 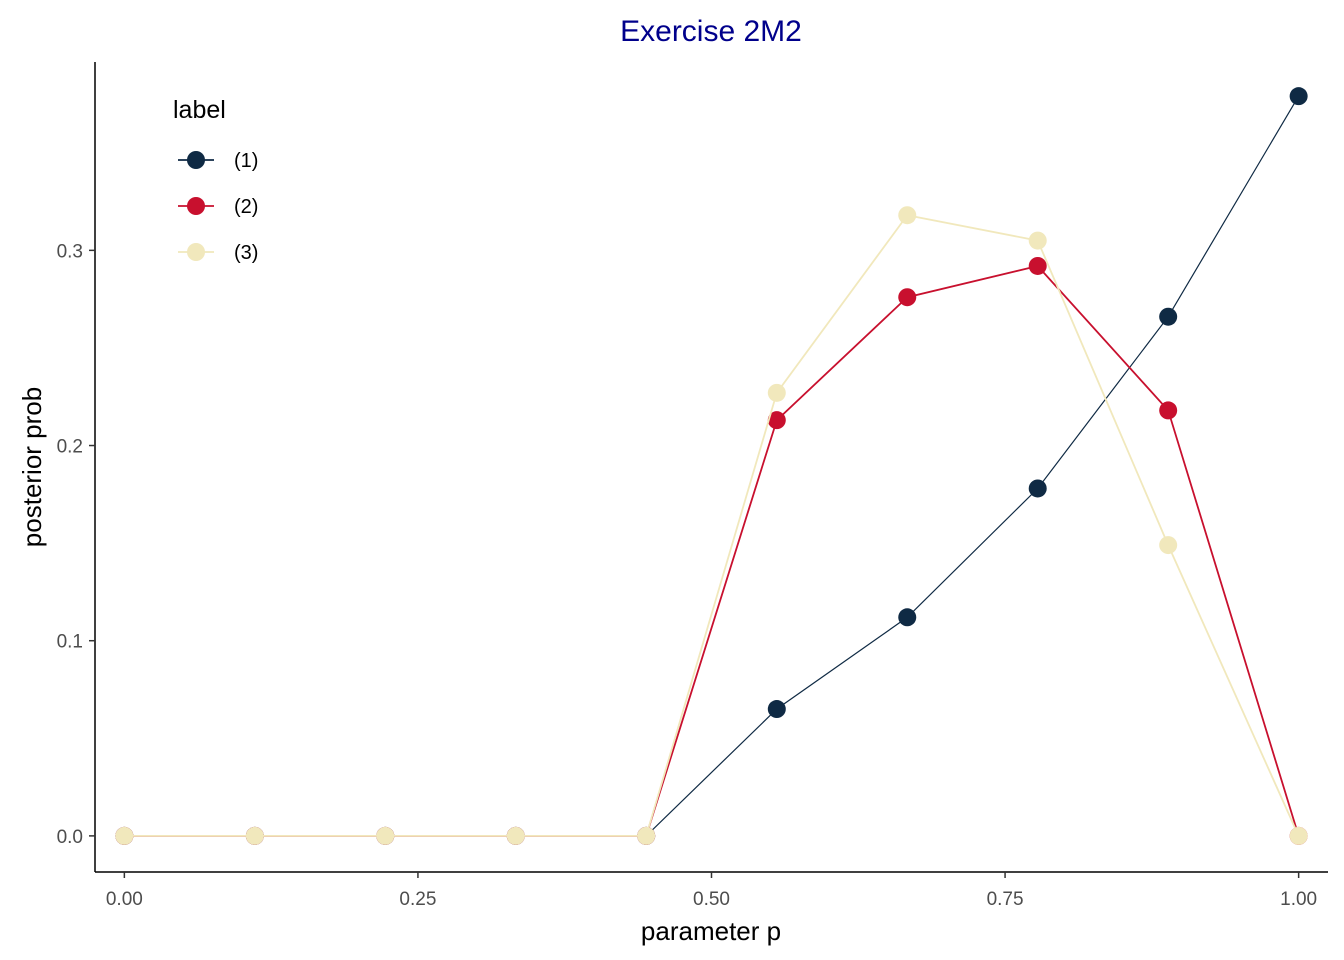 What do you see at coordinates (417, 899) in the screenshot?
I see `x-tick-label: 0.25` at bounding box center [417, 899].